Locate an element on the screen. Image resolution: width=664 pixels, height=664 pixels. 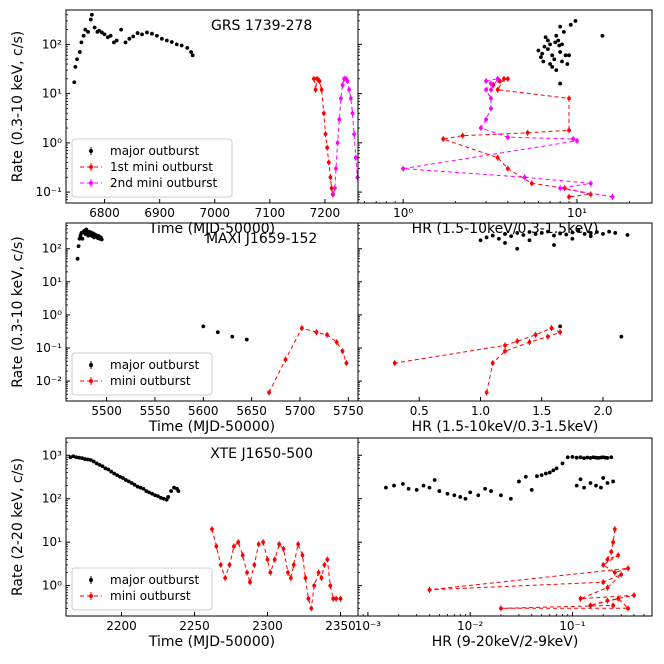
data-layer is located at coordinates (212, 311).